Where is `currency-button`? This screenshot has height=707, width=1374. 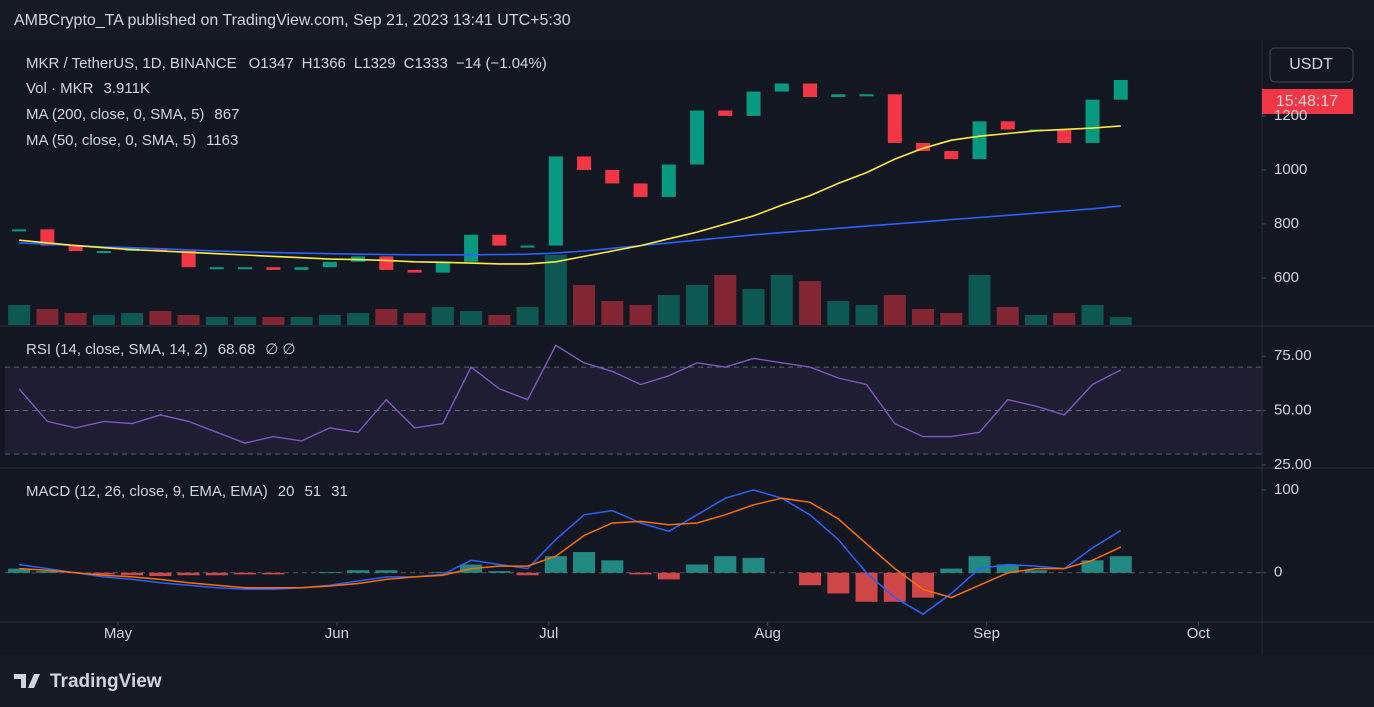 currency-button is located at coordinates (1311, 65).